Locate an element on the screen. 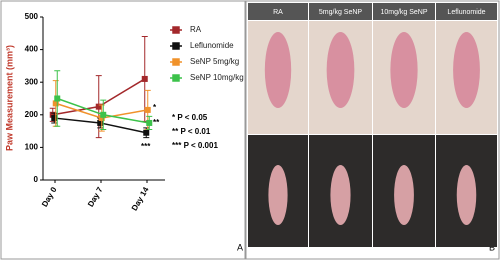 The image size is (500, 261). y-tick-label: 500 is located at coordinates (32, 16).